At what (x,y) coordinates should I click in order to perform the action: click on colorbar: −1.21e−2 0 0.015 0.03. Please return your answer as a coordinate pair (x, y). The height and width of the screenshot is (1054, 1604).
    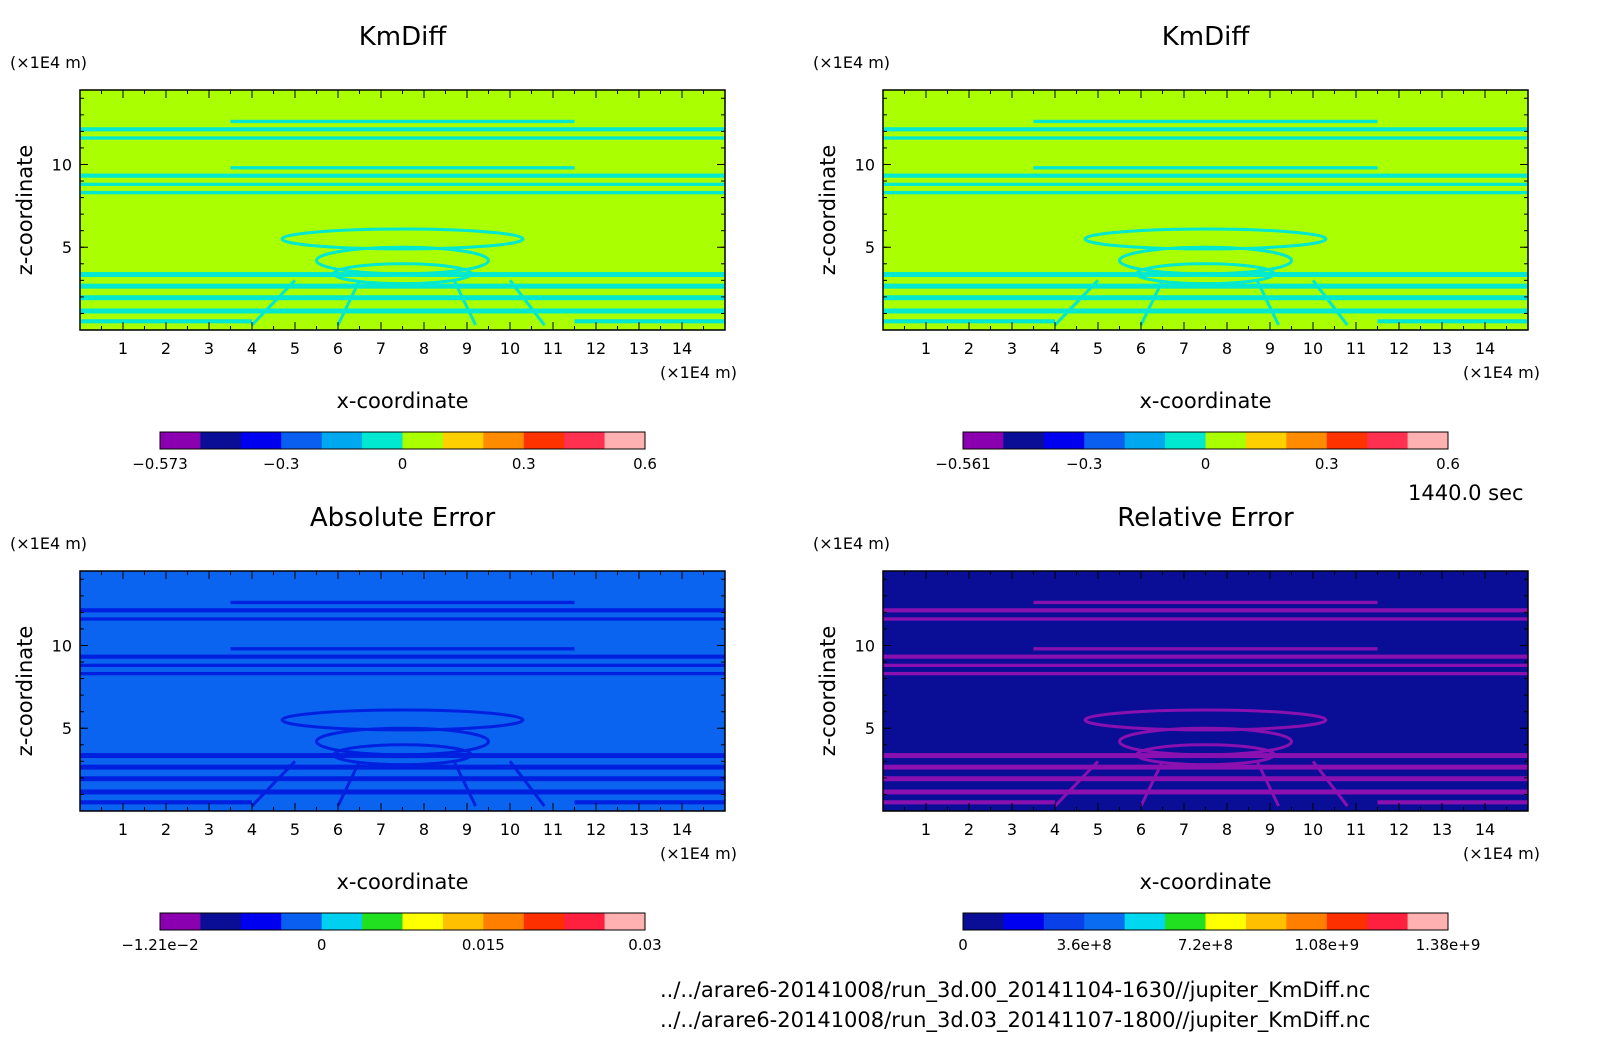
    Looking at the image, I should click on (391, 933).